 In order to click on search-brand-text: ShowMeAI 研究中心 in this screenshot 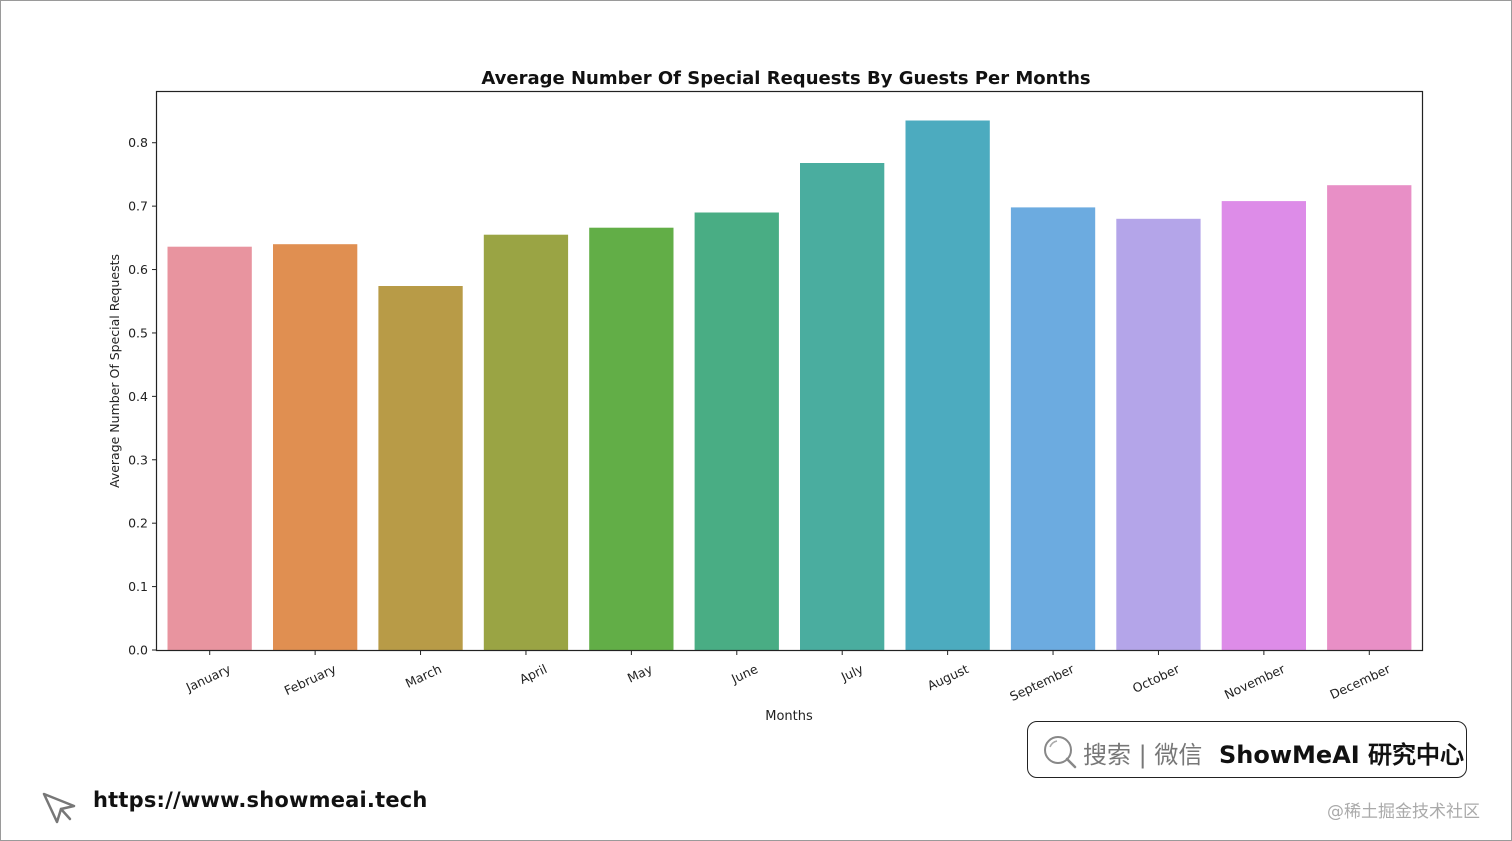, I will do `click(1342, 755)`.